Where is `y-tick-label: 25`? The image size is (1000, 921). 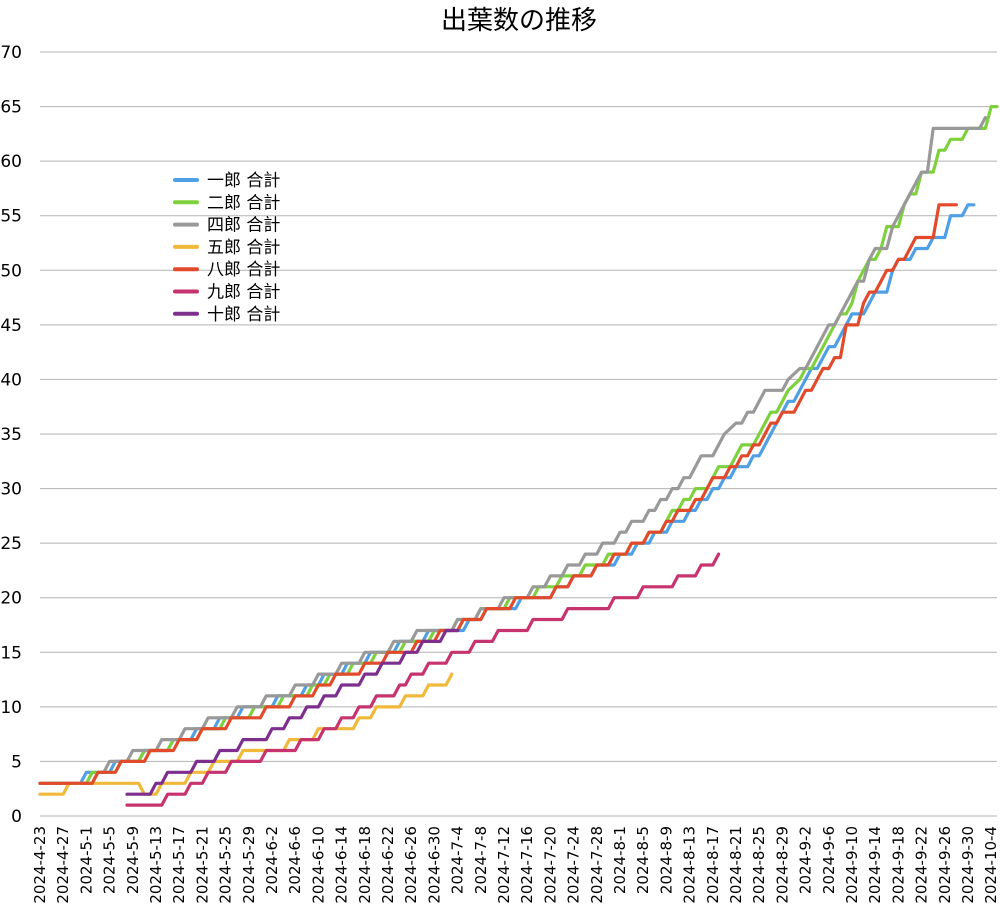
y-tick-label: 25 is located at coordinates (11, 544).